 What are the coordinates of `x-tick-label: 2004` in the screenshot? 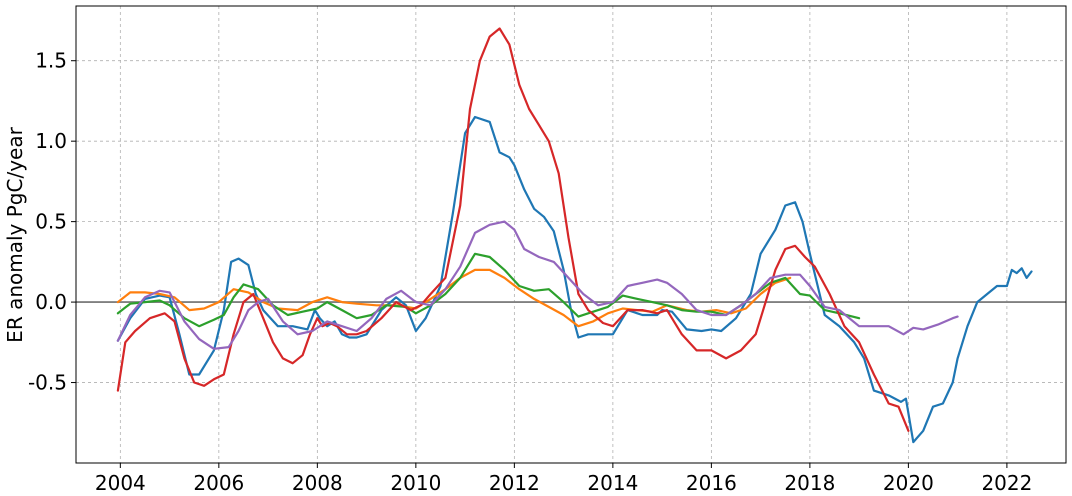 It's located at (120, 483).